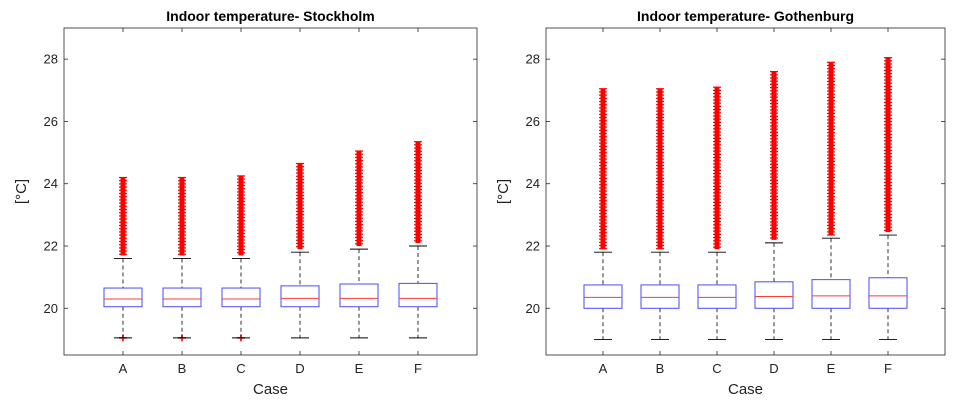  Describe the element at coordinates (745, 16) in the screenshot. I see `chart-title: Indoor temperature- Gothenburg` at that location.